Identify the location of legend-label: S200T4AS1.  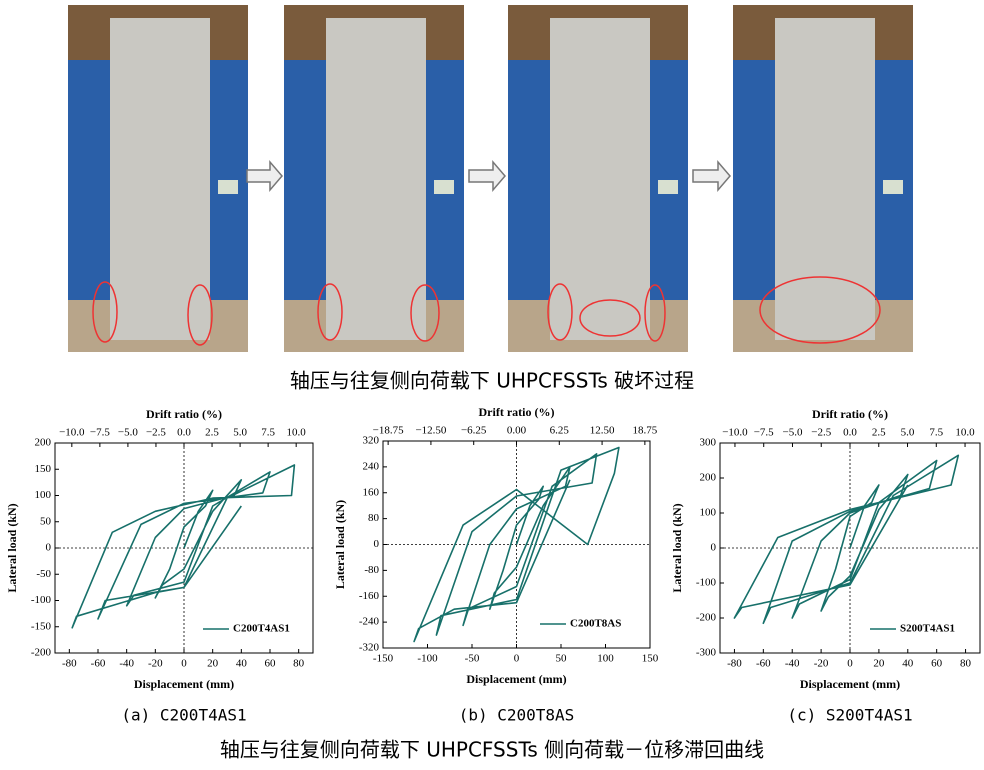
(927, 629).